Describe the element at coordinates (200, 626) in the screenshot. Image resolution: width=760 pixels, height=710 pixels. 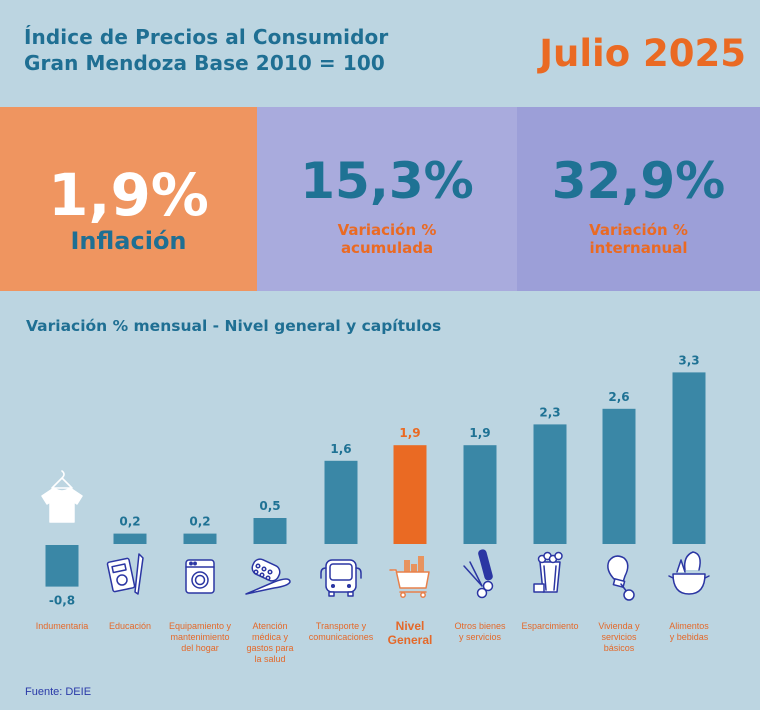
I see `category-label-line: Equipamiento y` at that location.